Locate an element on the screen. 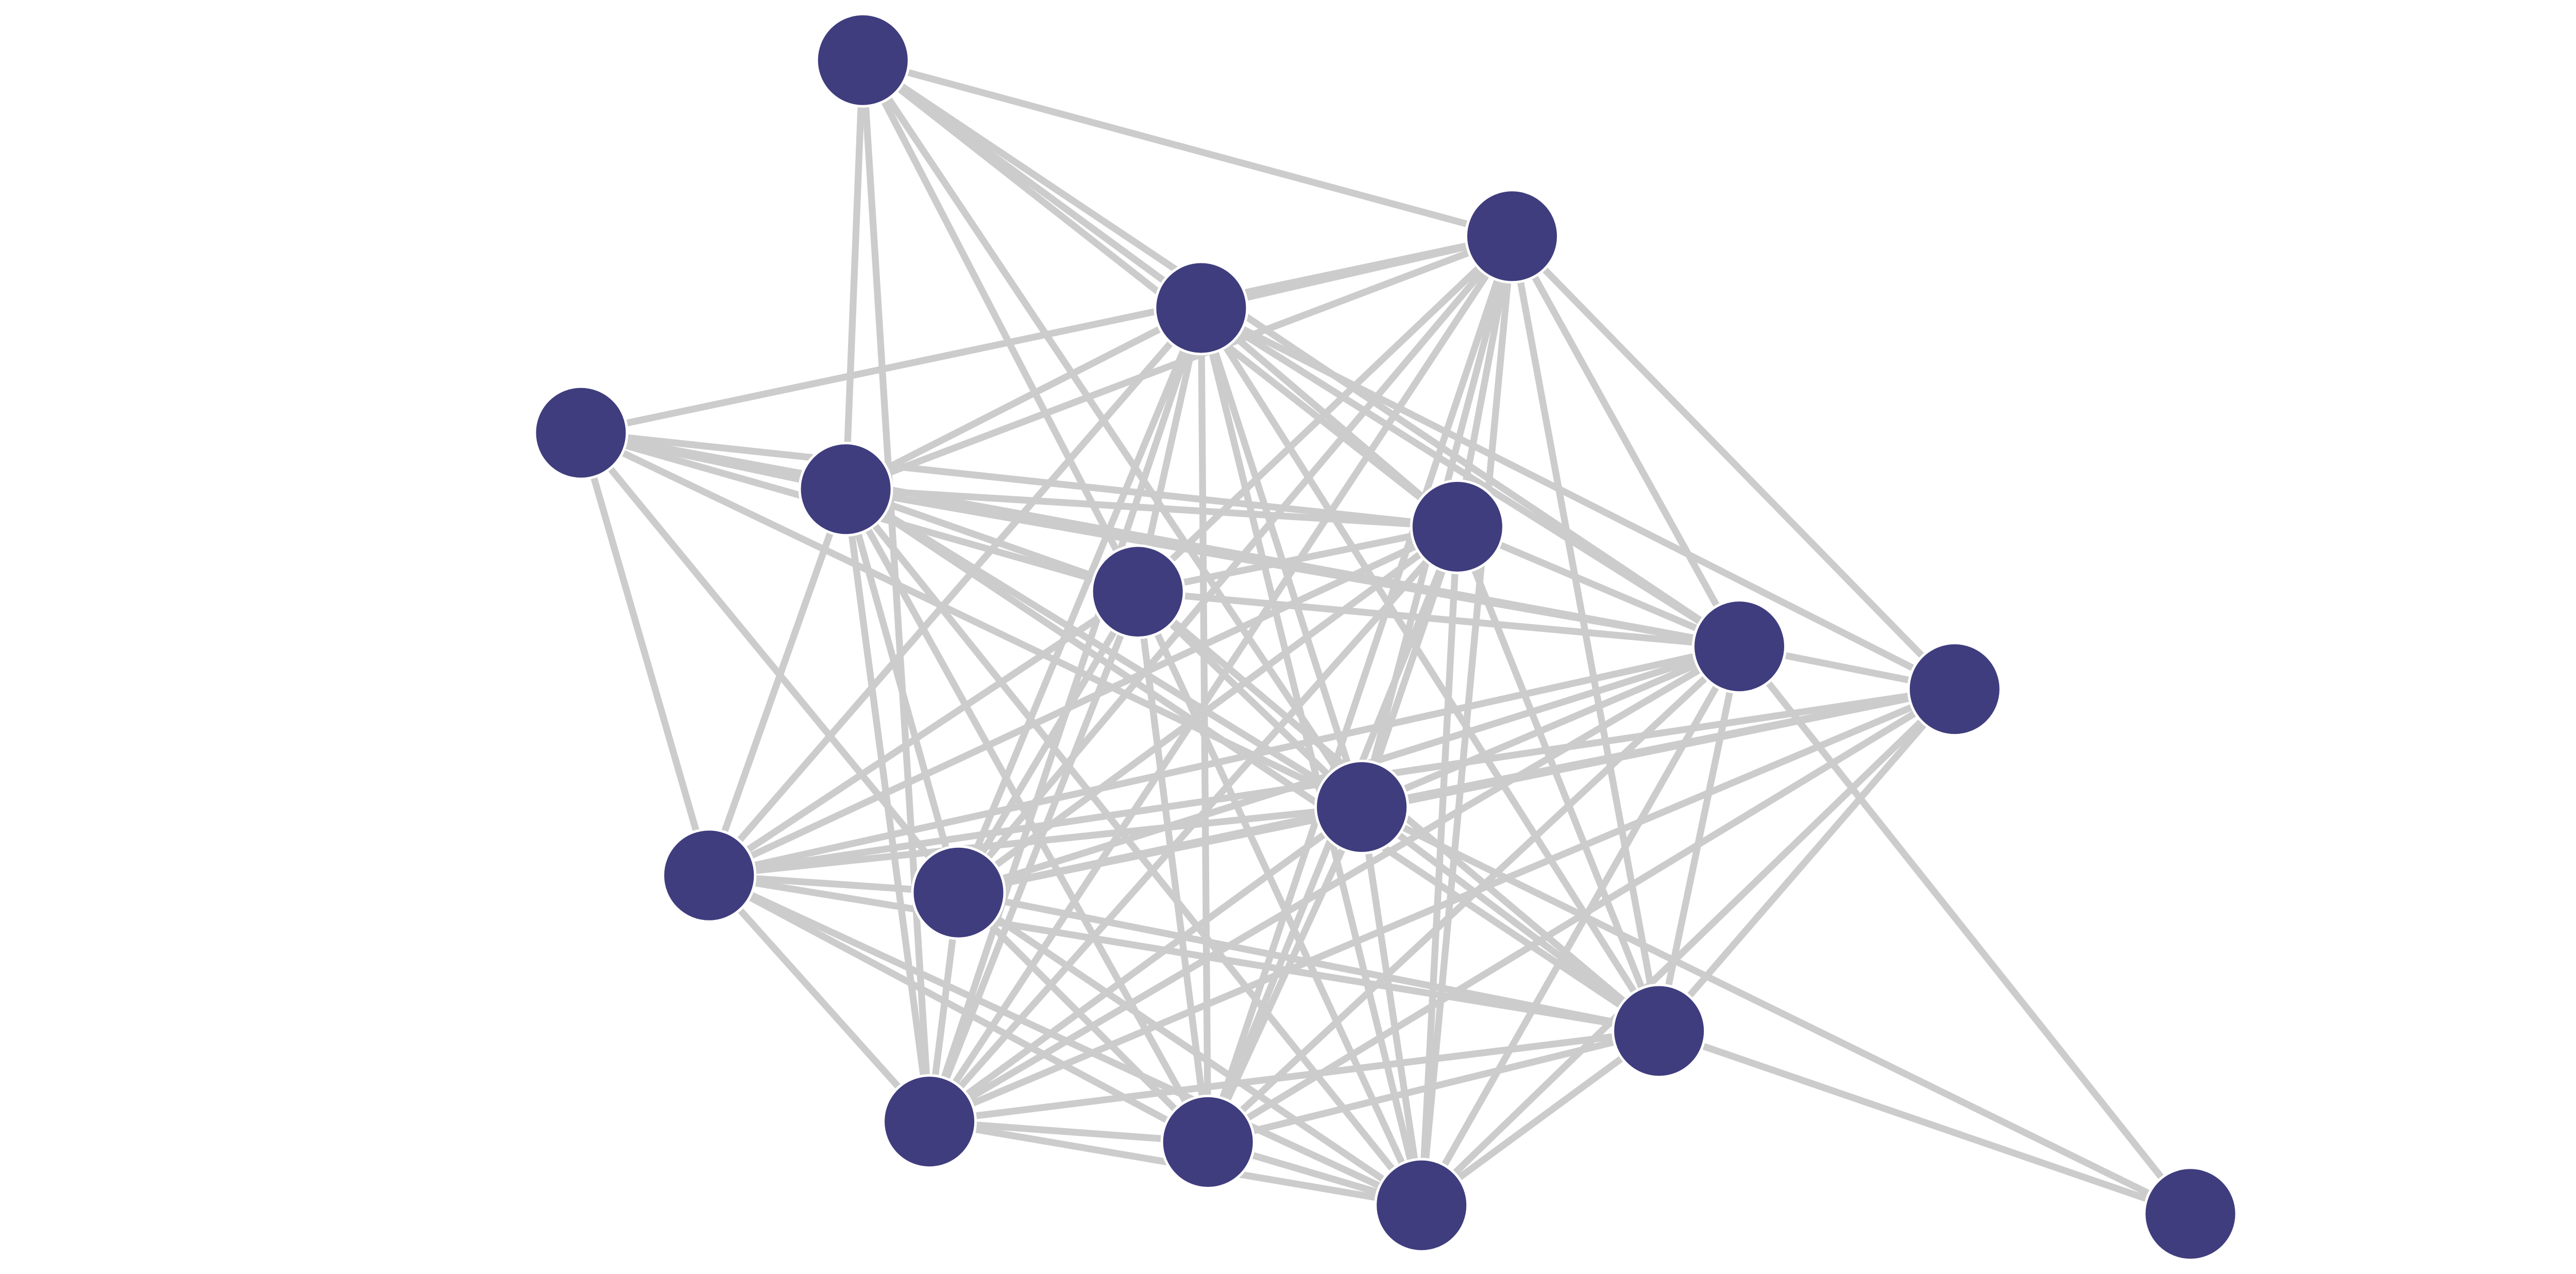  node-n14 is located at coordinates (1208, 1142).